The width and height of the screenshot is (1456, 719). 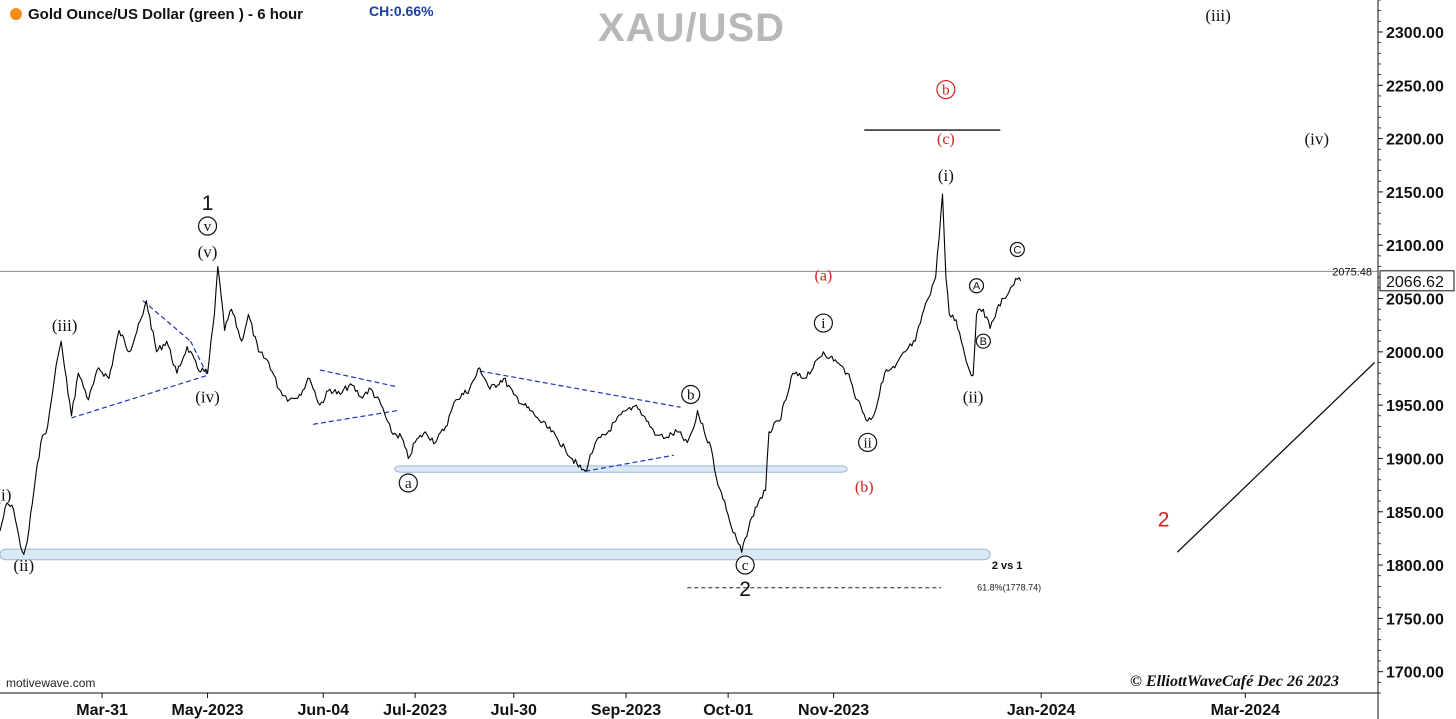 What do you see at coordinates (1415, 619) in the screenshot?
I see `y-tick-label: 1750.00` at bounding box center [1415, 619].